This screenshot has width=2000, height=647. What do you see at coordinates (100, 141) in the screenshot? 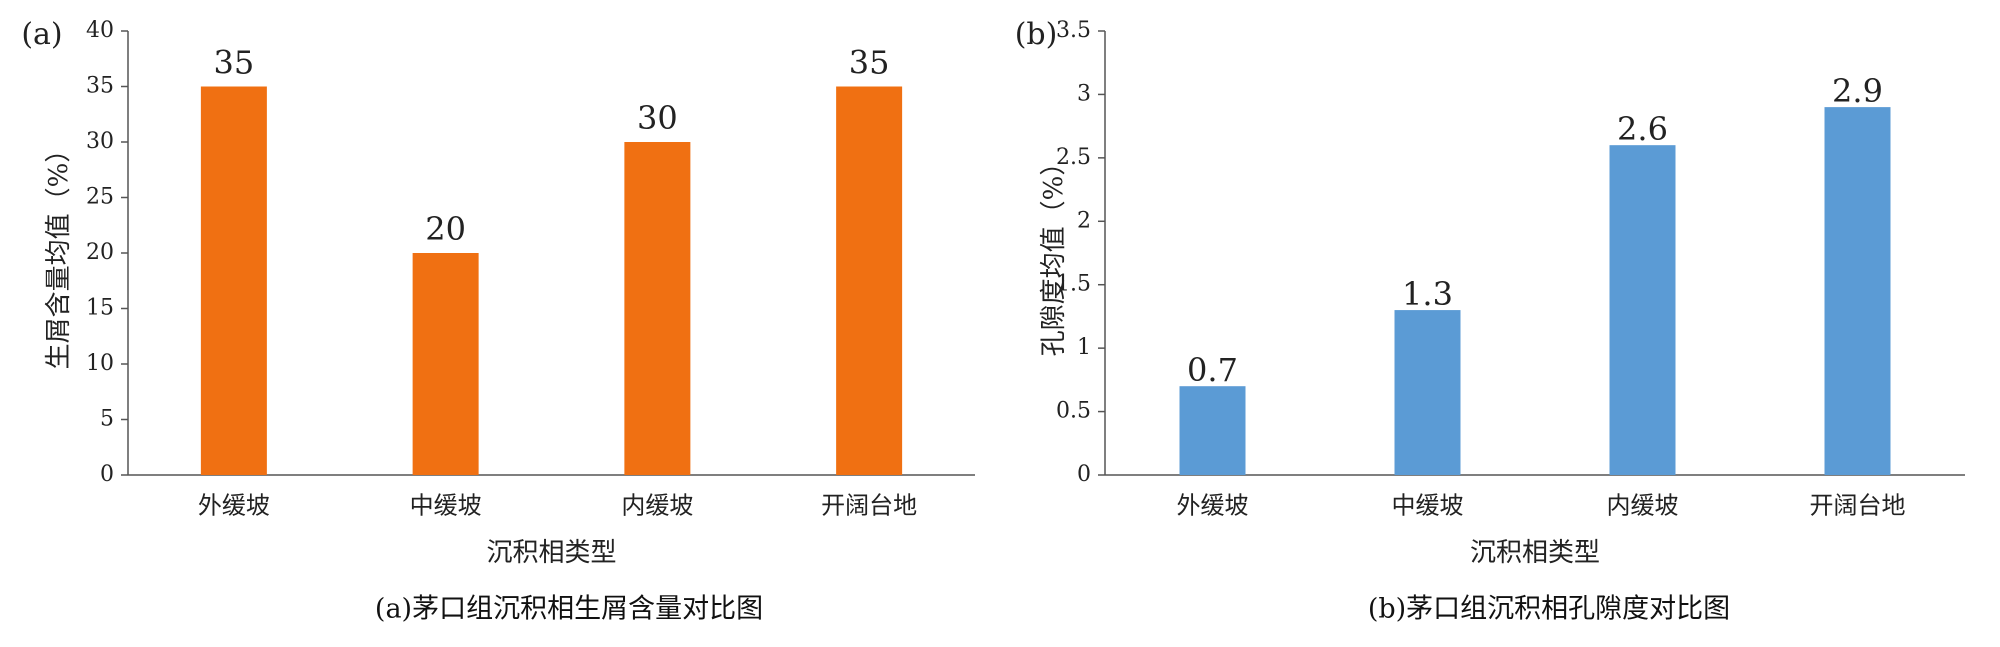
I see `y-tick-label: 30` at bounding box center [100, 141].